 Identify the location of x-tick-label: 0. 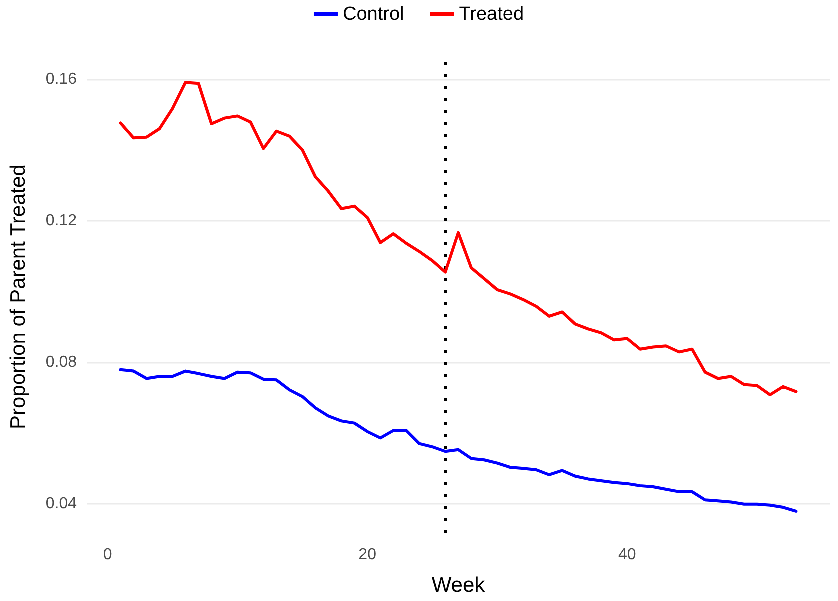
(107, 555).